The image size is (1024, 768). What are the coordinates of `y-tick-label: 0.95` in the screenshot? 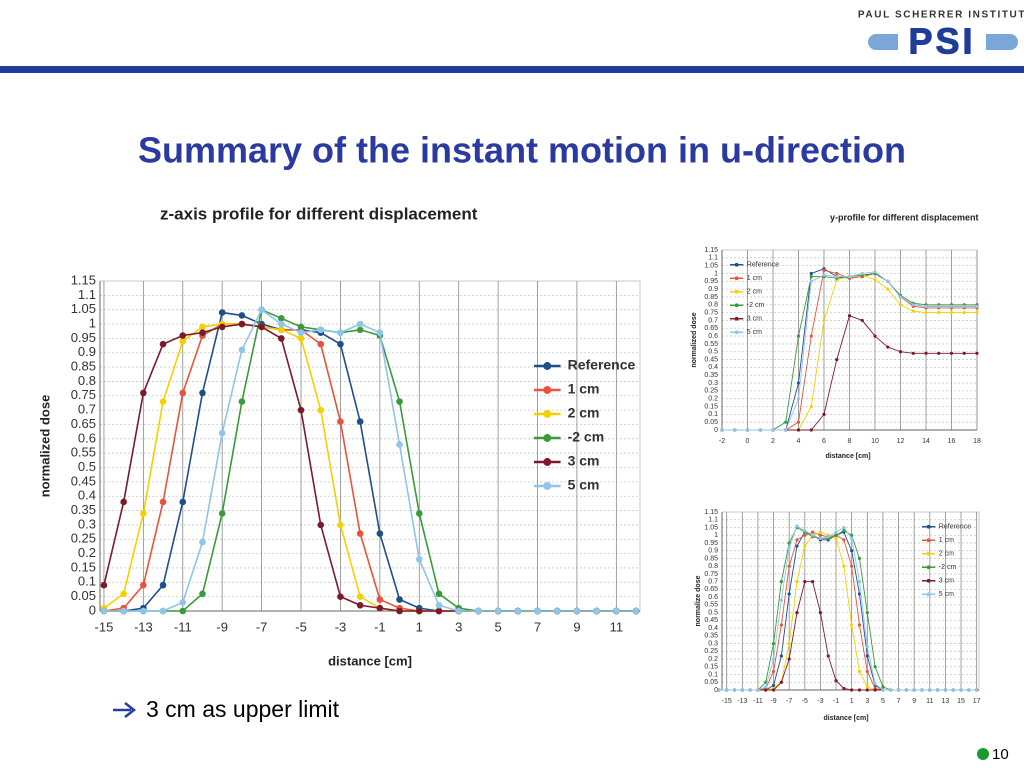 It's located at (711, 281).